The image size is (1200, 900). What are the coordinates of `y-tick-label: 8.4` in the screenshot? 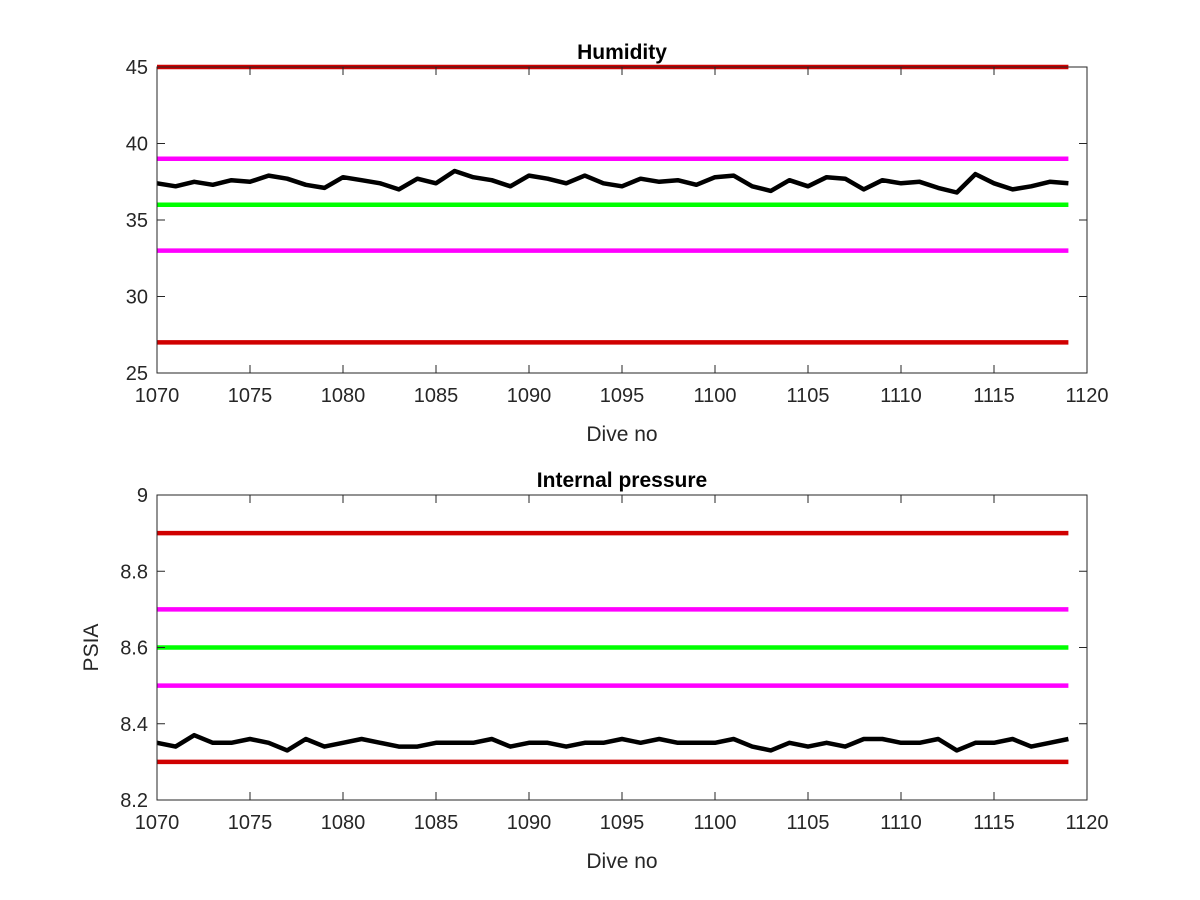 It's located at (134, 725).